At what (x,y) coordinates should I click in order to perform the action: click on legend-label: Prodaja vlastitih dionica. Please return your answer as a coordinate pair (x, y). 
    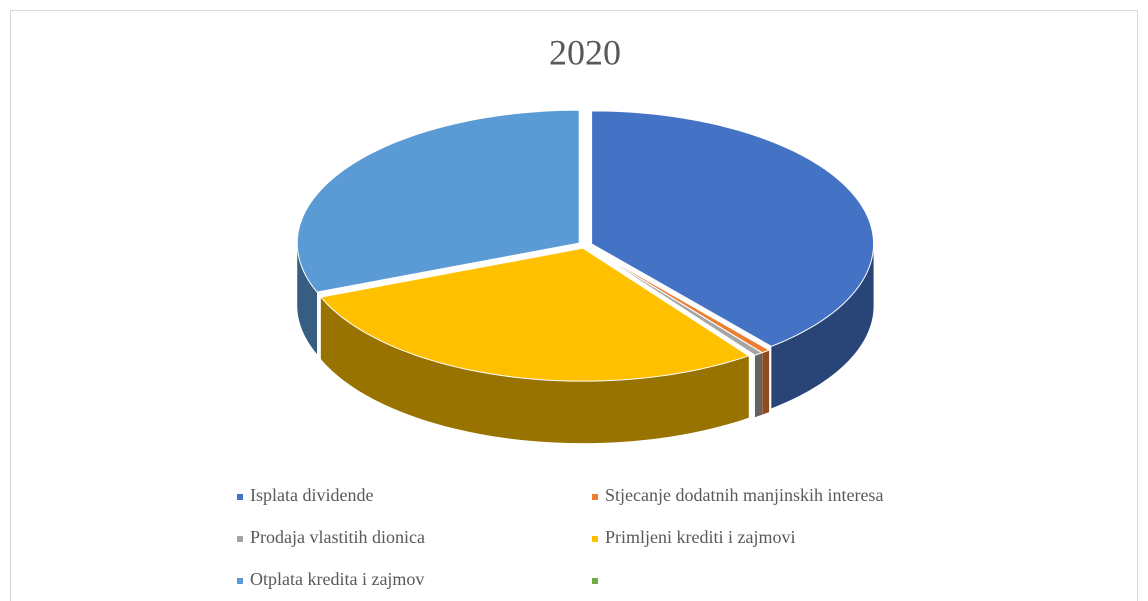
    Looking at the image, I should click on (337, 537).